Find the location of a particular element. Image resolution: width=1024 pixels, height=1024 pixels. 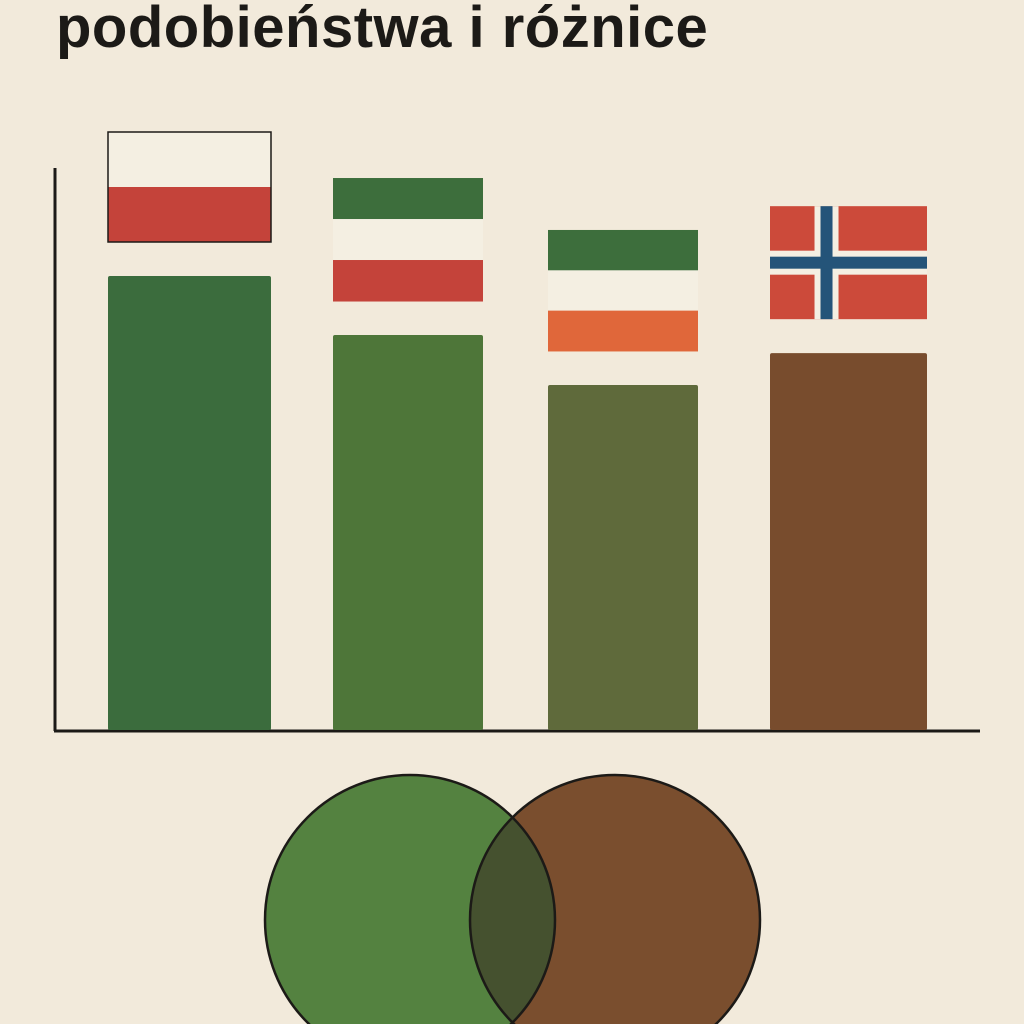

flag-border is located at coordinates (189, 187).